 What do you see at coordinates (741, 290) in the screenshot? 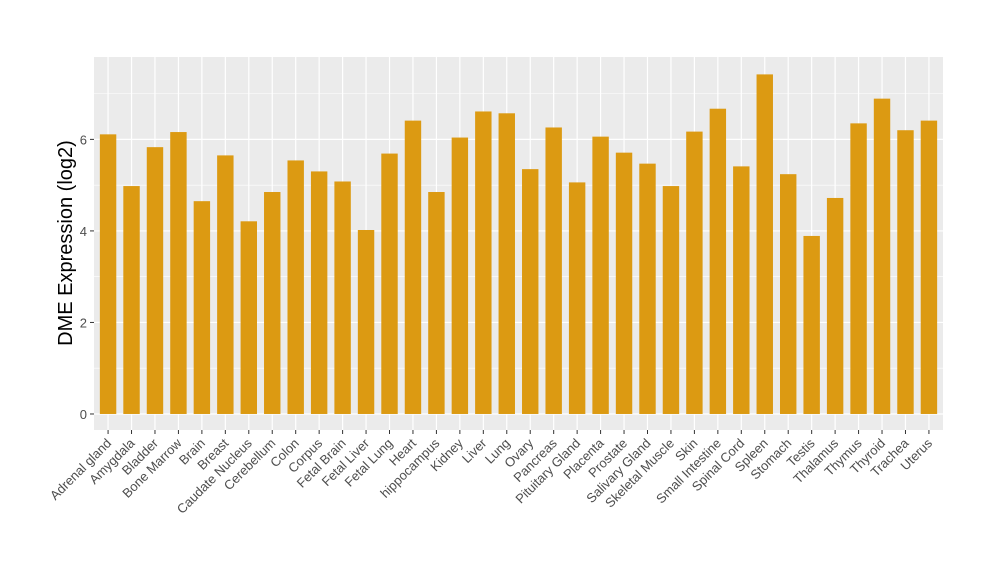
I see `bar-spinal-cord` at bounding box center [741, 290].